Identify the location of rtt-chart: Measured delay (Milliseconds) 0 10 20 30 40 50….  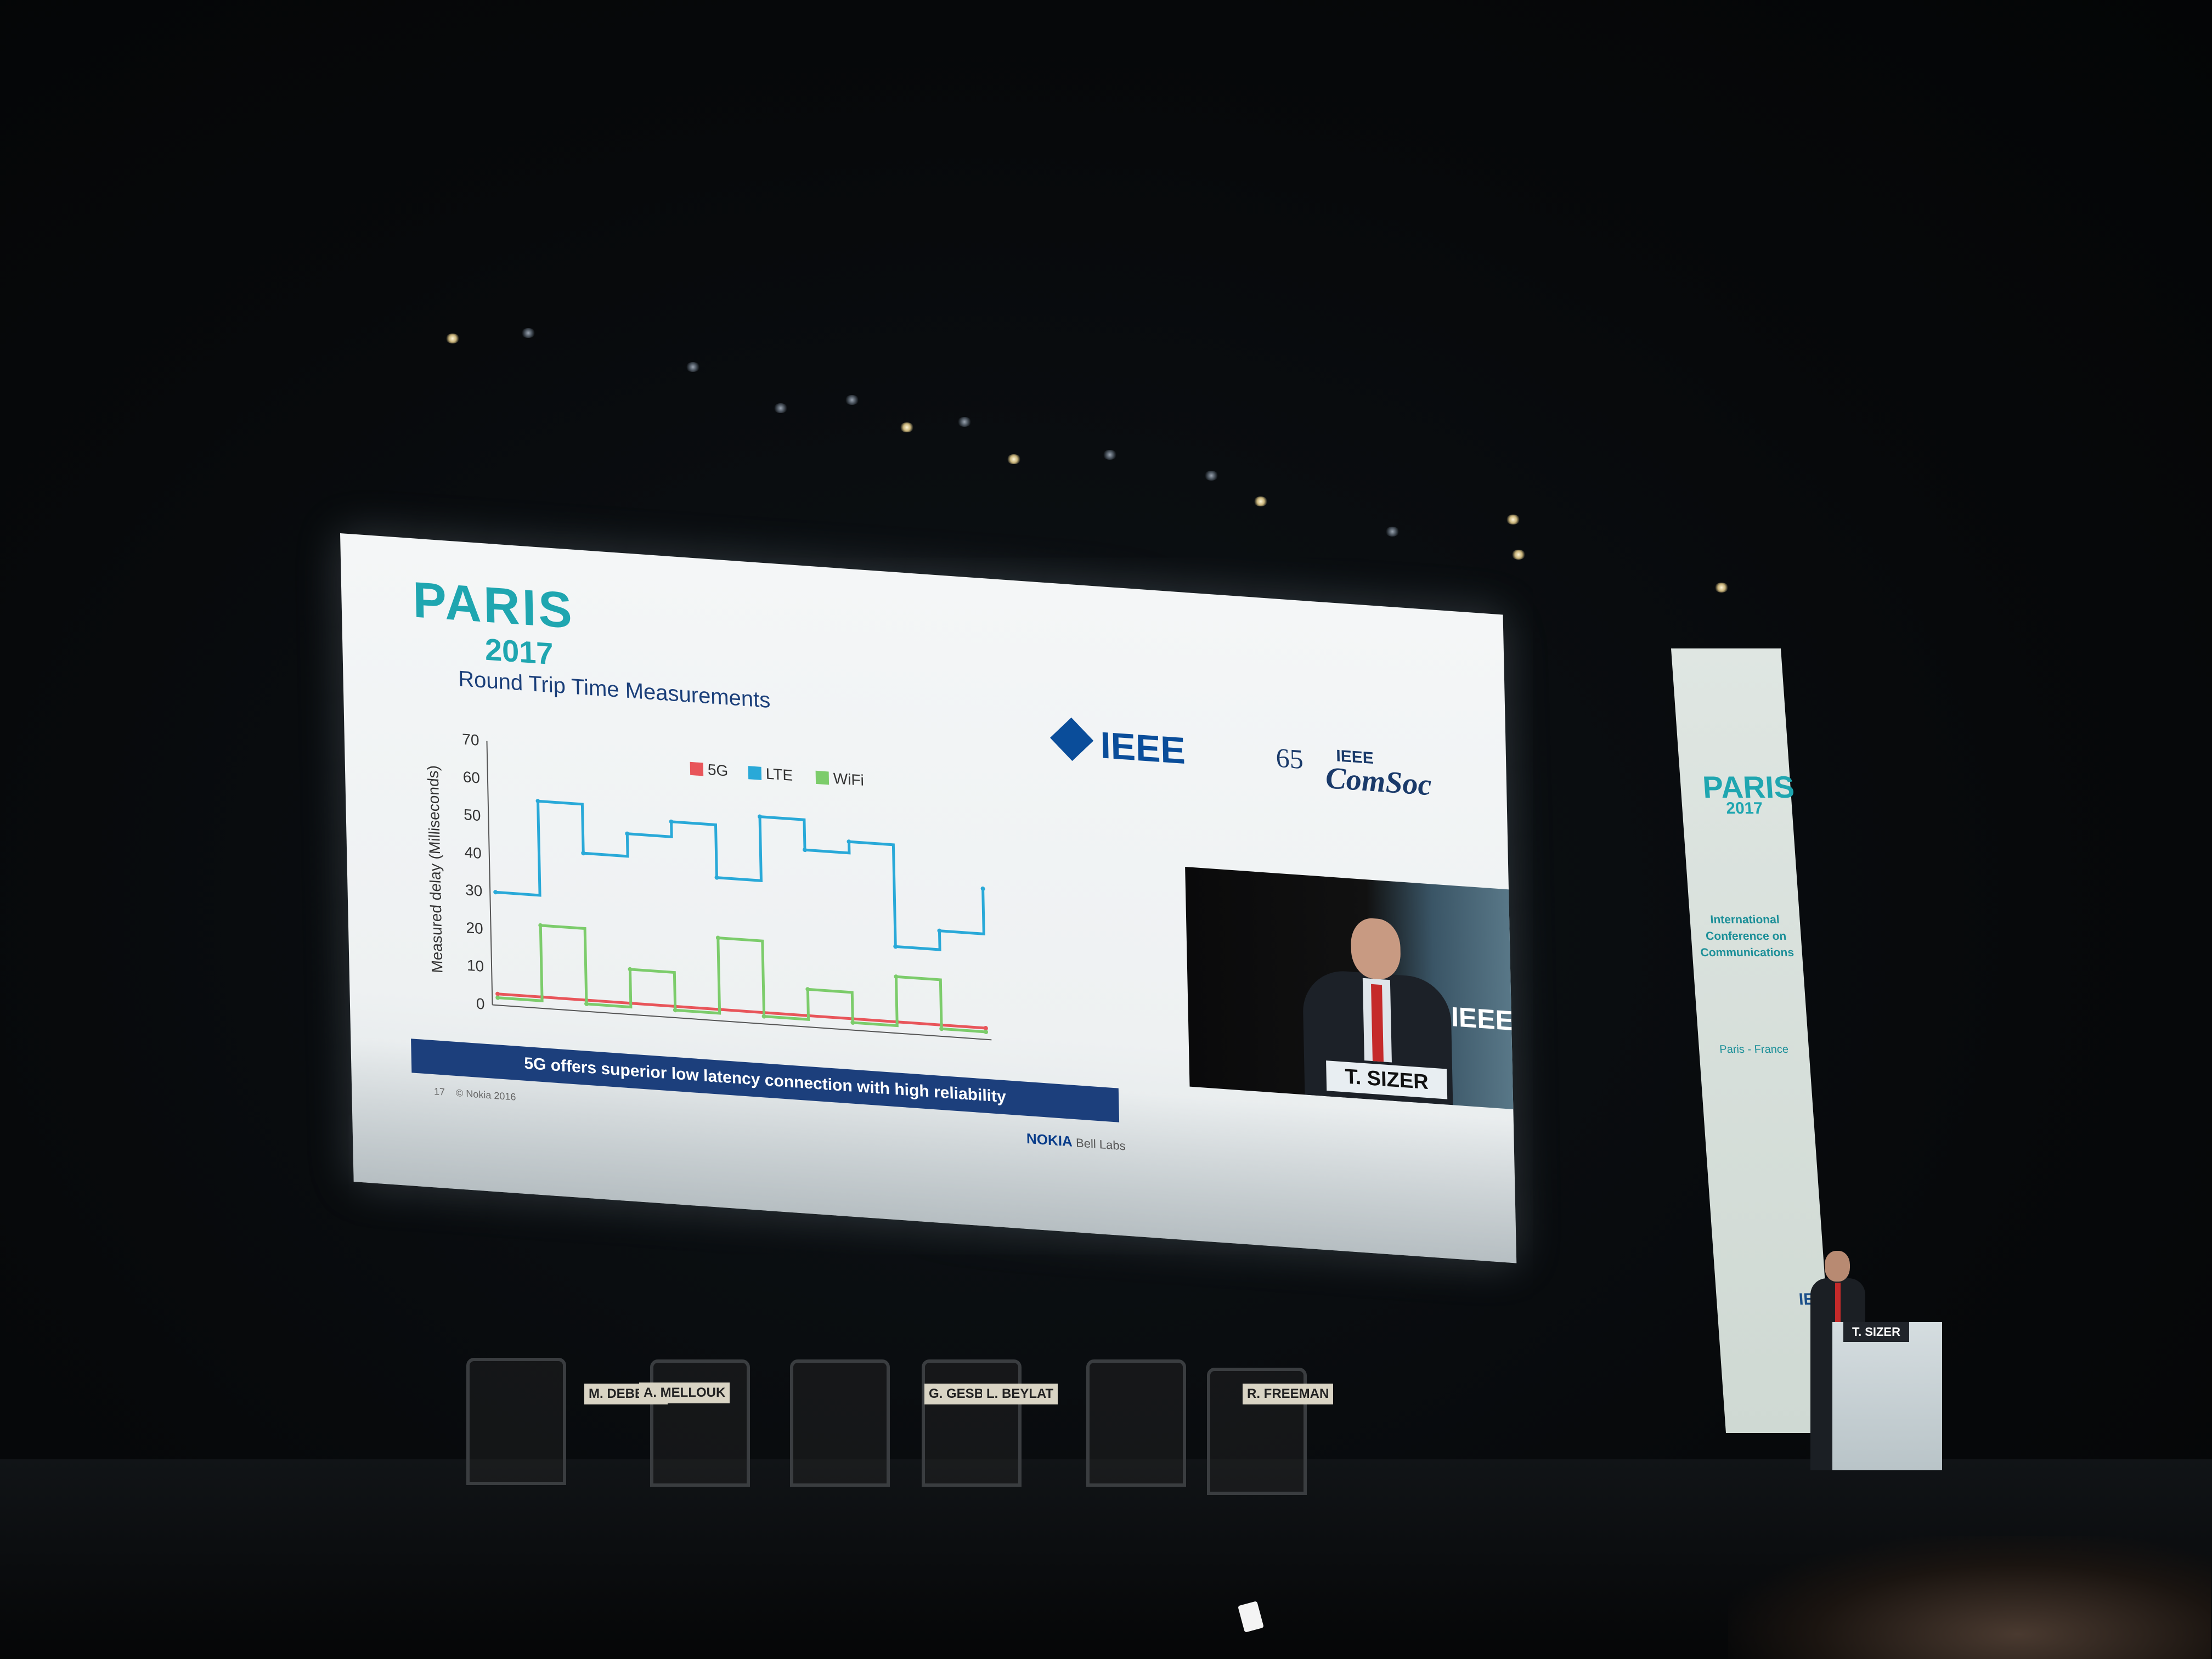
(709, 888).